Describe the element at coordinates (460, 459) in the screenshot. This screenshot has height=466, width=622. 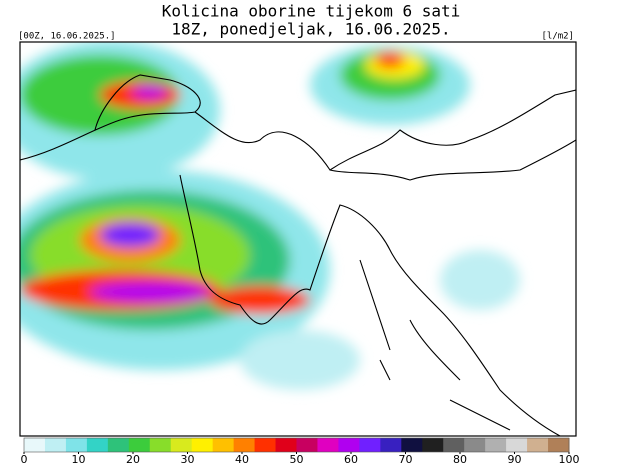
I see `colorbar-tick-label: 80` at that location.